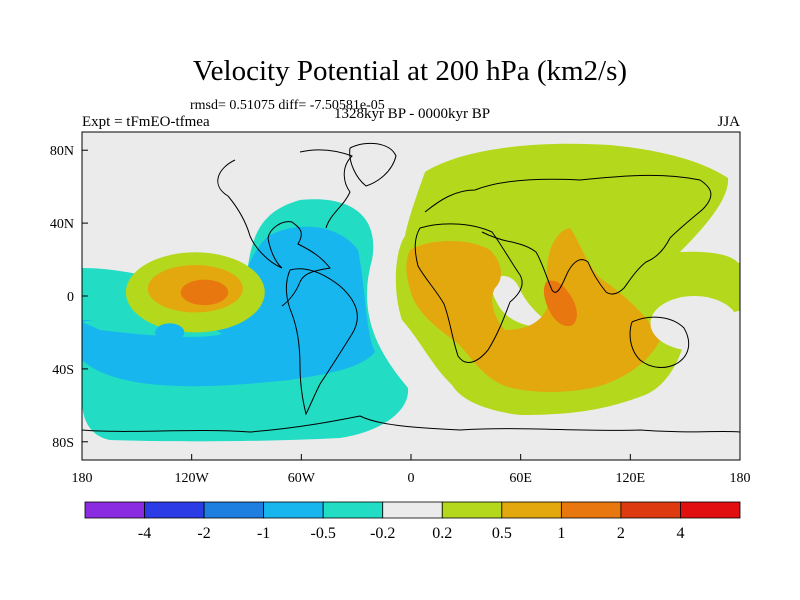 Image resolution: width=800 pixels, height=600 pixels. Describe the element at coordinates (203, 533) in the screenshot. I see `colorbar-label: -2` at that location.